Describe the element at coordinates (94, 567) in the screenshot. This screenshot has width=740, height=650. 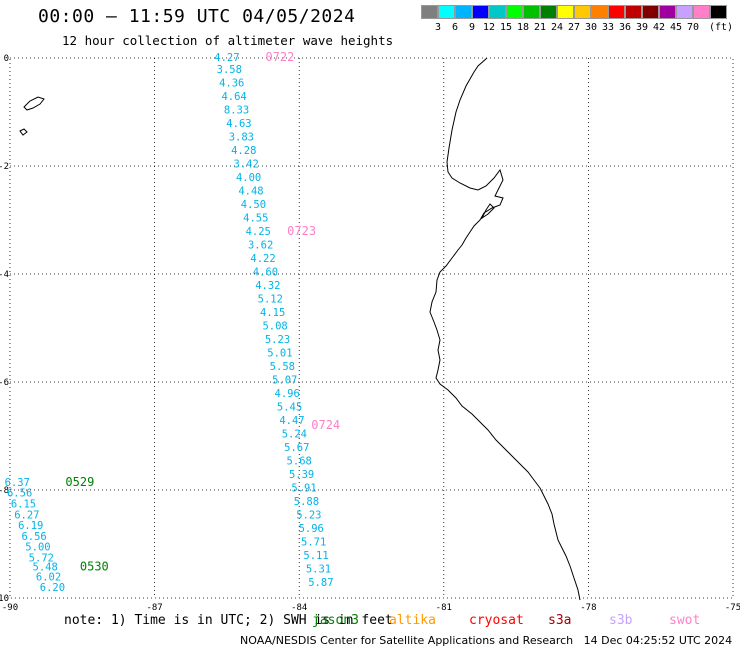
I see `pass-time-label: 0530` at that location.